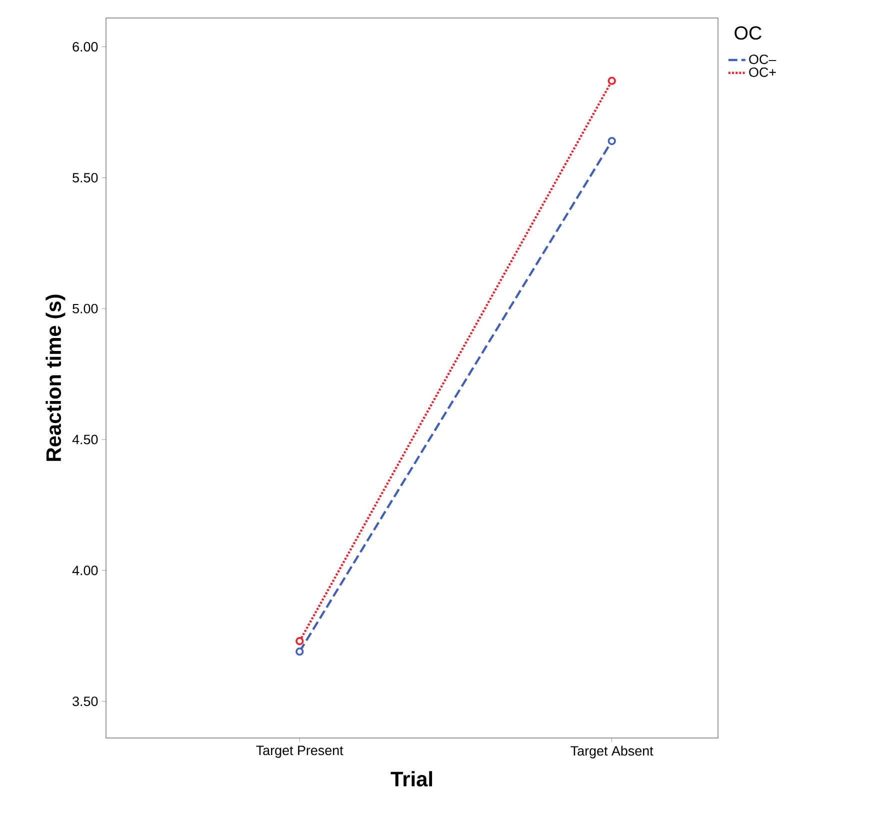 This screenshot has height=814, width=889. I want to click on legend-label: OC–, so click(762, 59).